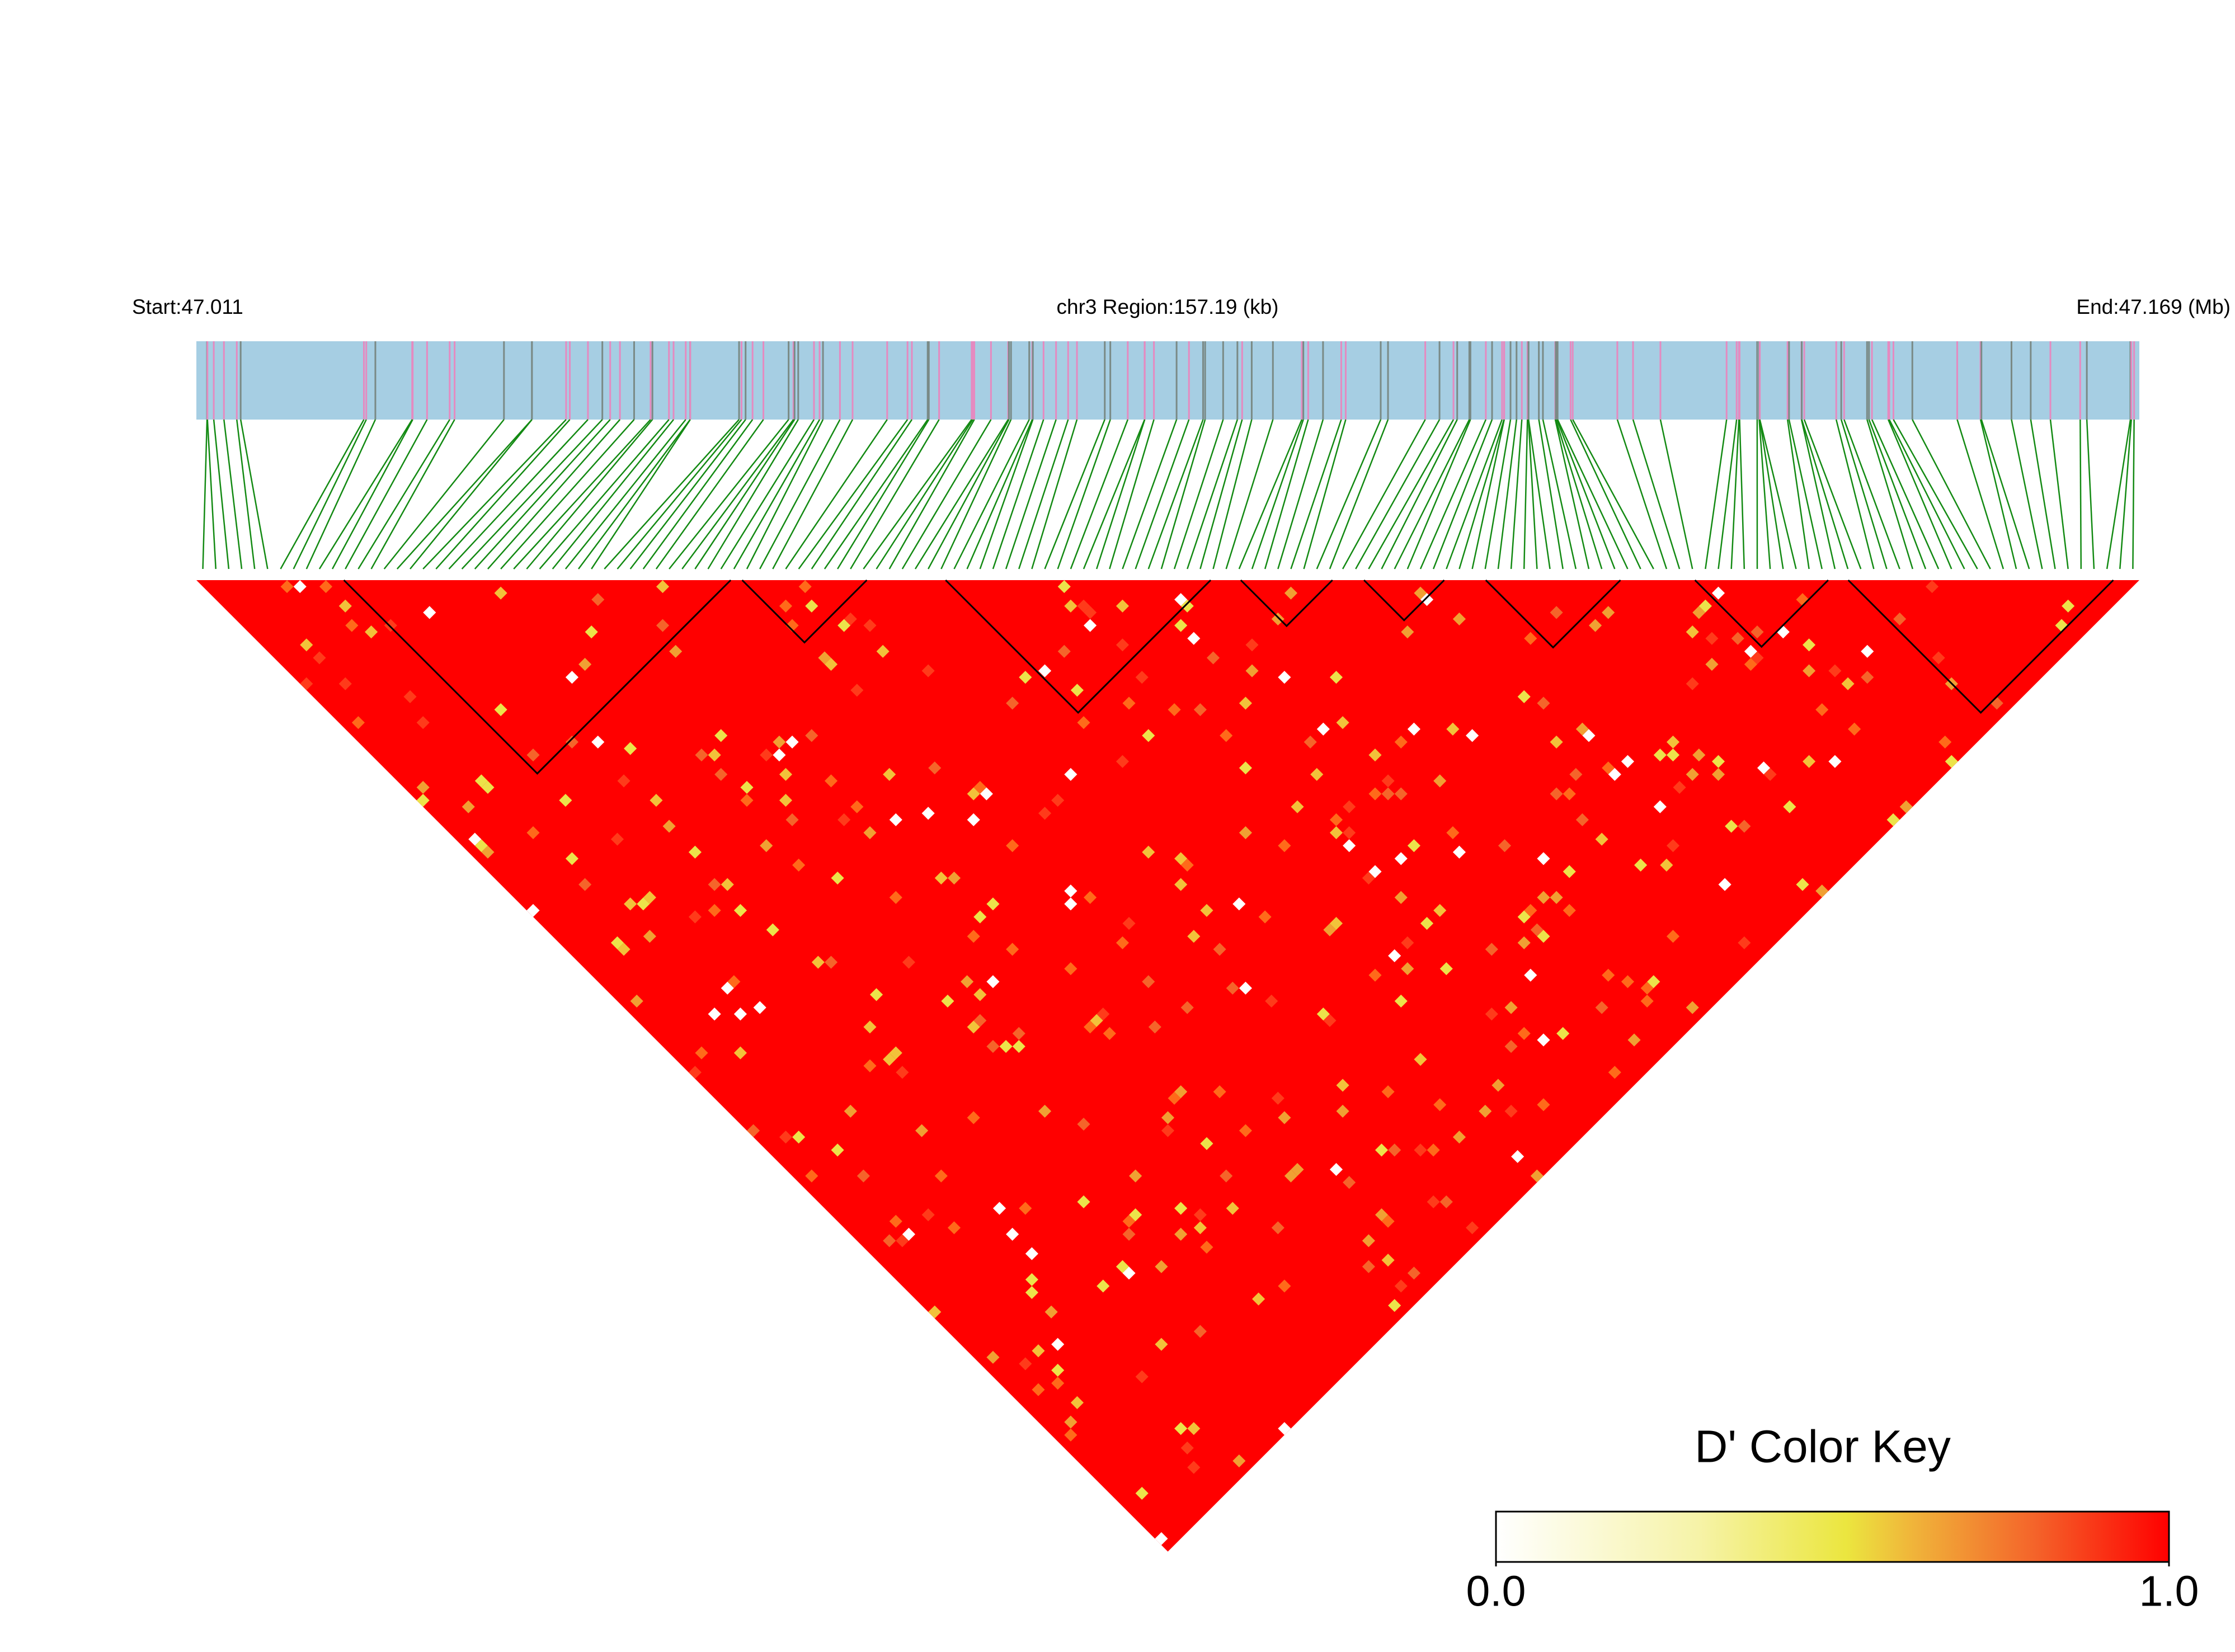 The image size is (2235, 1652). What do you see at coordinates (2169, 1591) in the screenshot?
I see `colorbar-tick-label: 1.0` at bounding box center [2169, 1591].